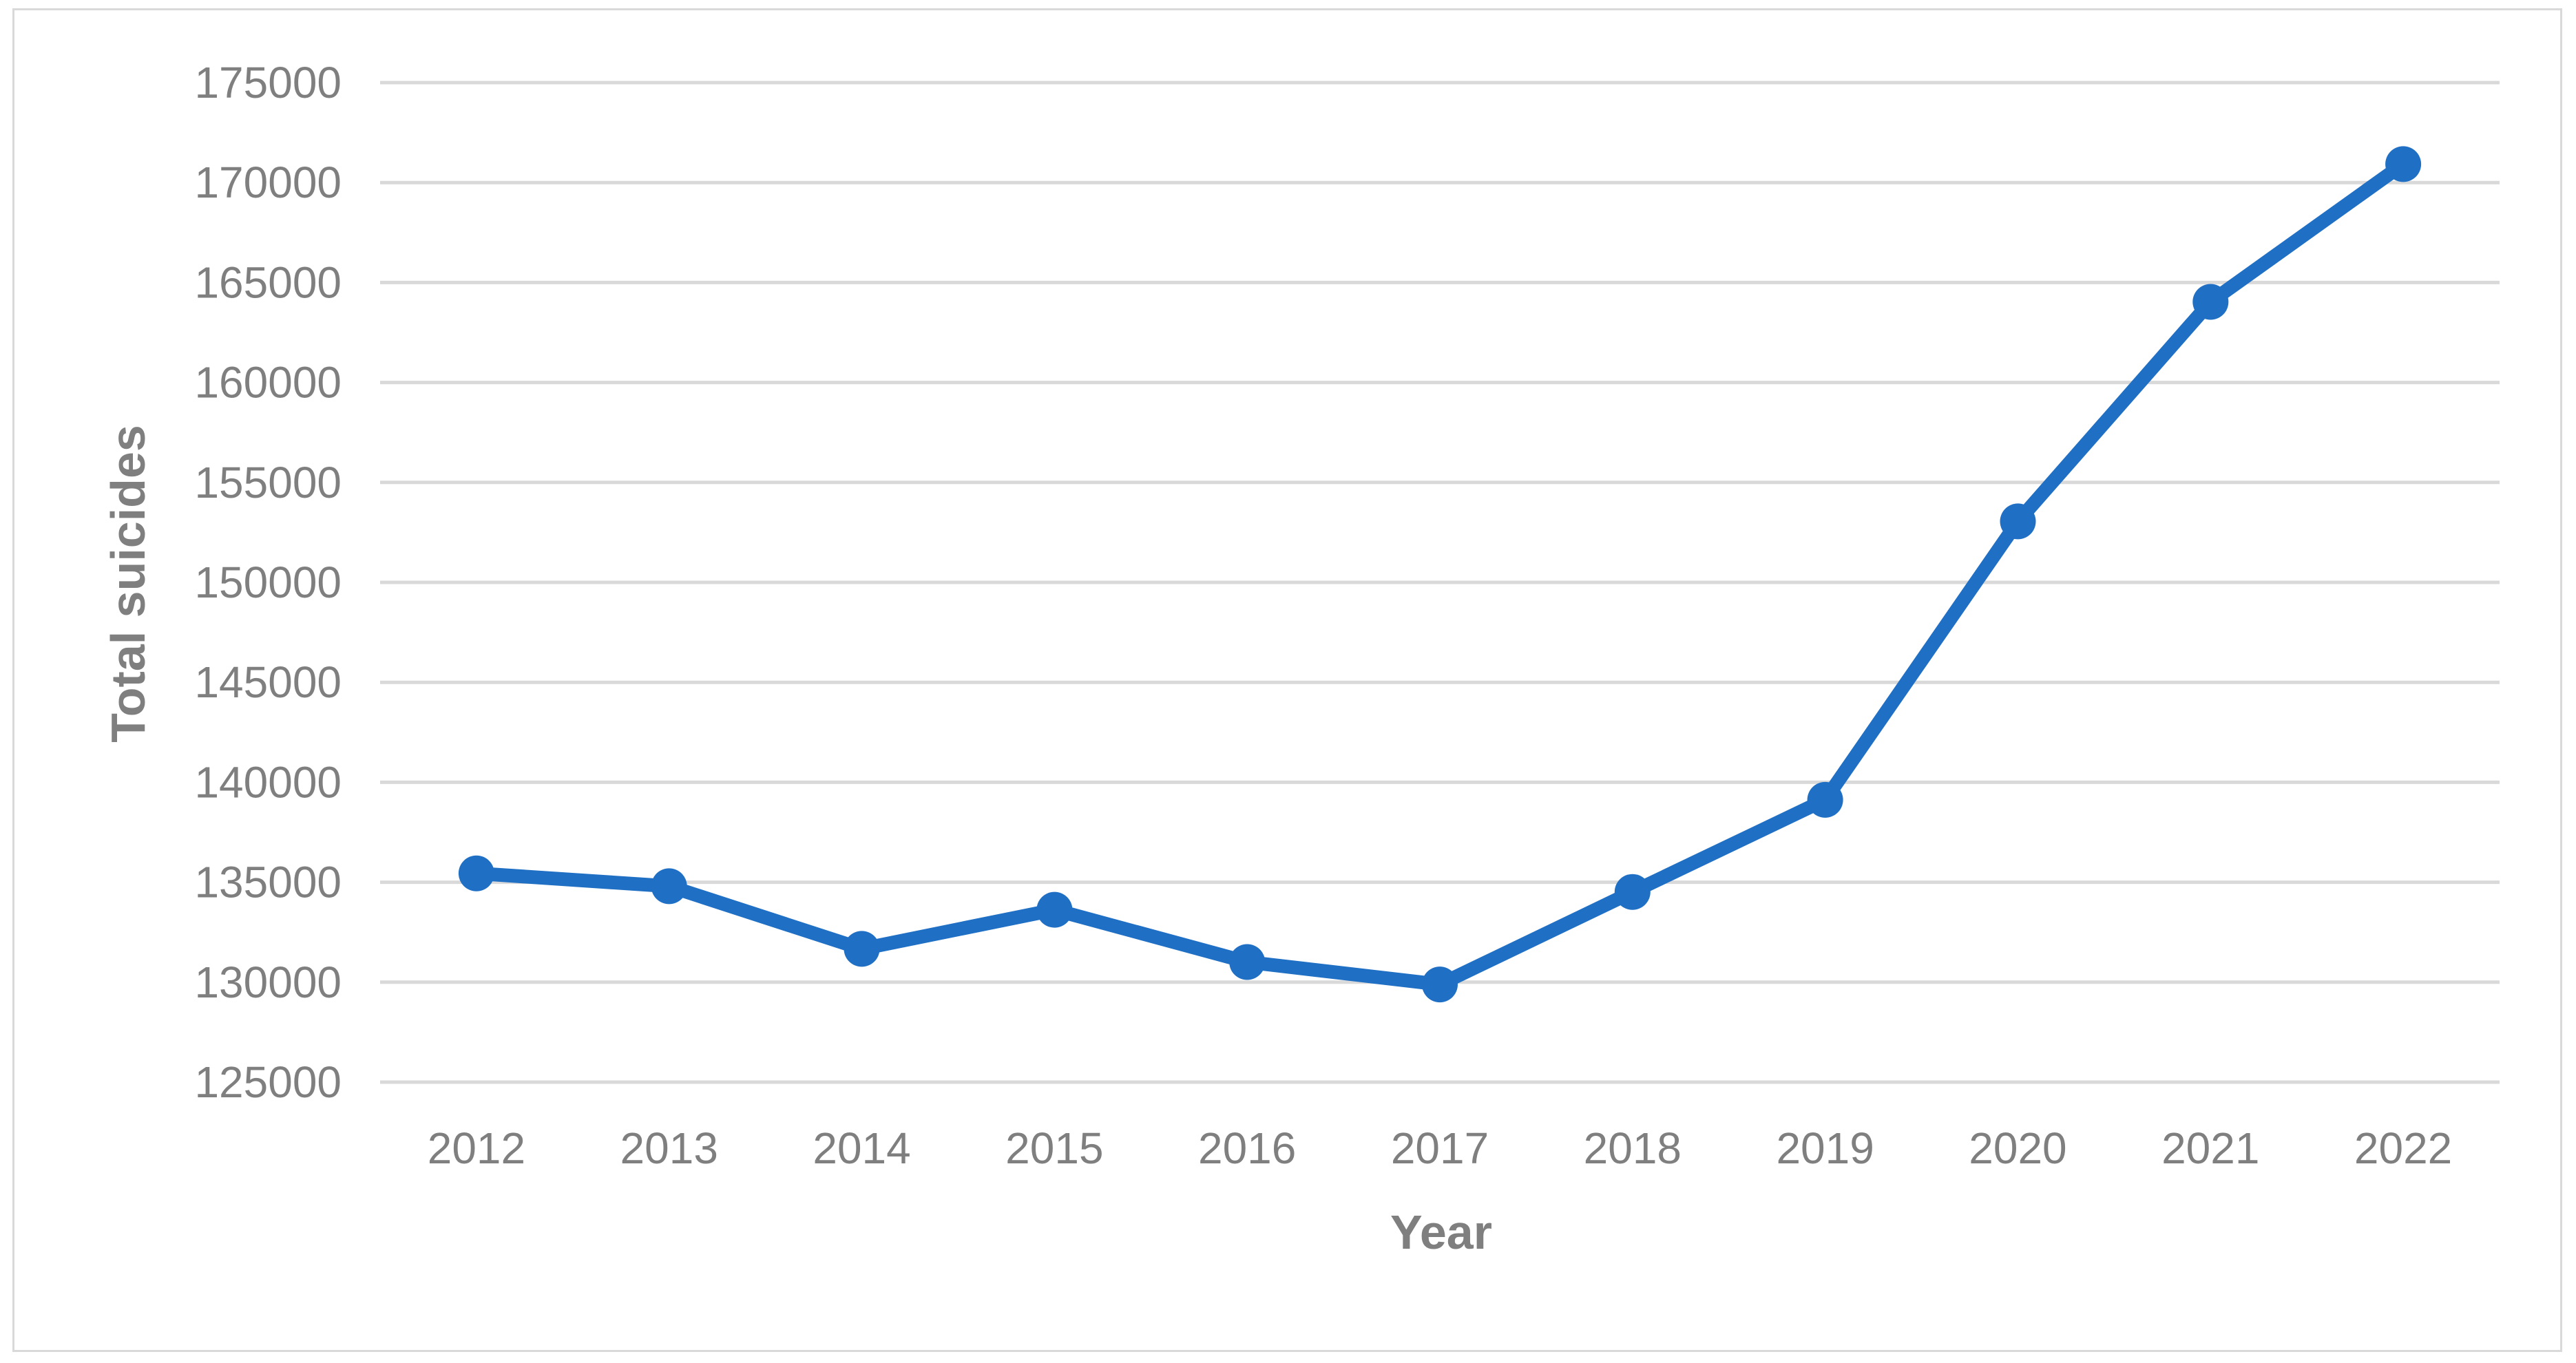 The height and width of the screenshot is (1363, 2576). Describe the element at coordinates (268, 1082) in the screenshot. I see `y-tick-label: 125000` at that location.